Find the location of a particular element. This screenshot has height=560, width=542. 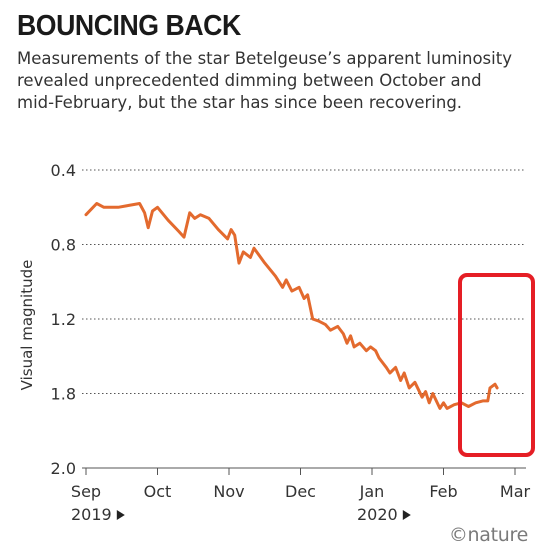

x-axis-ticks: Sep 2019 Oct Nov Dec Jan 2020 Feb Mar is located at coordinates (301, 496).